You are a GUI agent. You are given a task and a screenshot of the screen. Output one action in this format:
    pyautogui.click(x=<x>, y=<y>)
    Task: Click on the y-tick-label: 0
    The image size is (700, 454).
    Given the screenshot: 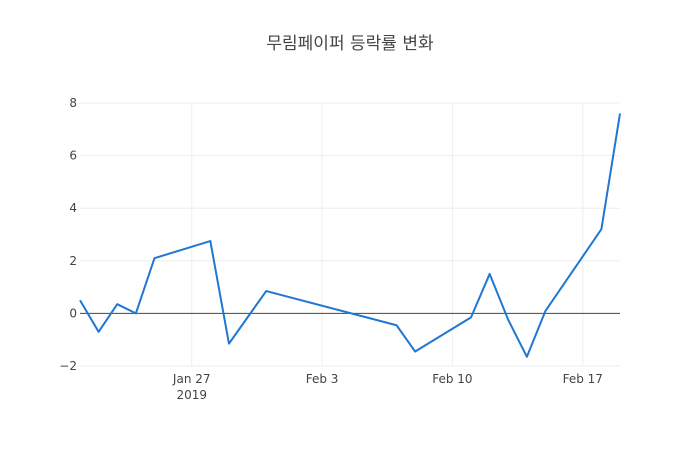 What is the action you would take?
    pyautogui.click(x=73, y=313)
    